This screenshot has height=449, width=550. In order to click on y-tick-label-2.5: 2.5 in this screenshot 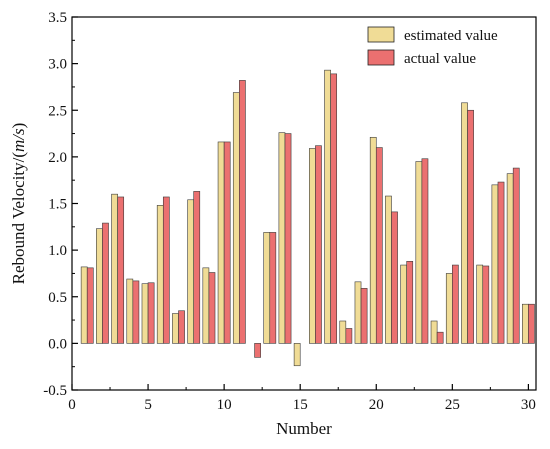, I will do `click(57, 111)`.